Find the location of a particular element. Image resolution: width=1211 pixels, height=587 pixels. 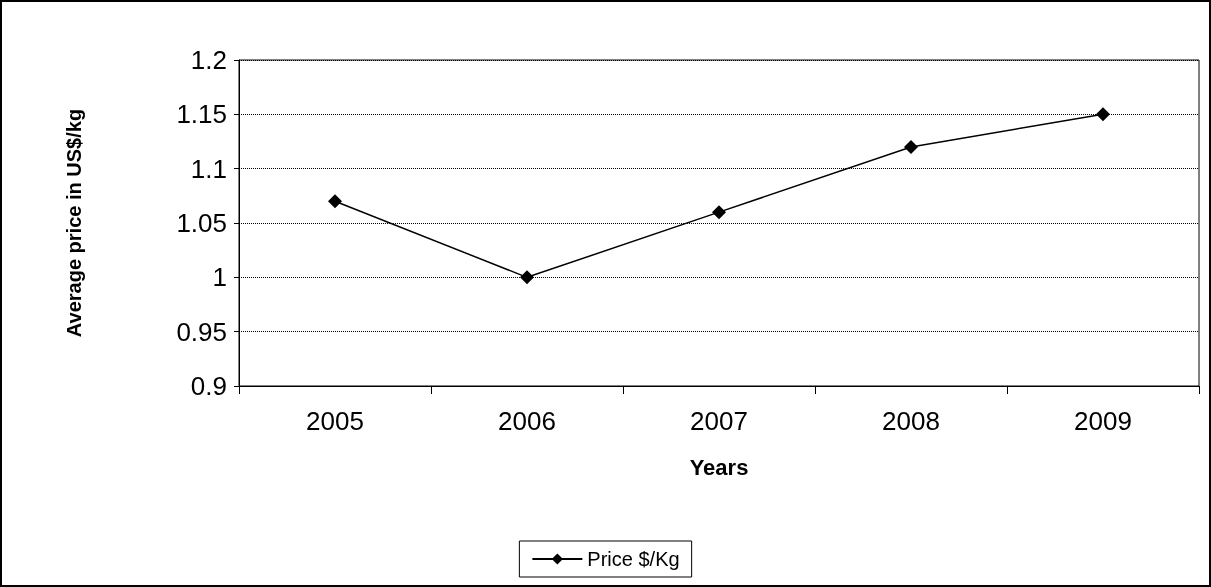

legend-label: Price $/Kg is located at coordinates (633, 559).